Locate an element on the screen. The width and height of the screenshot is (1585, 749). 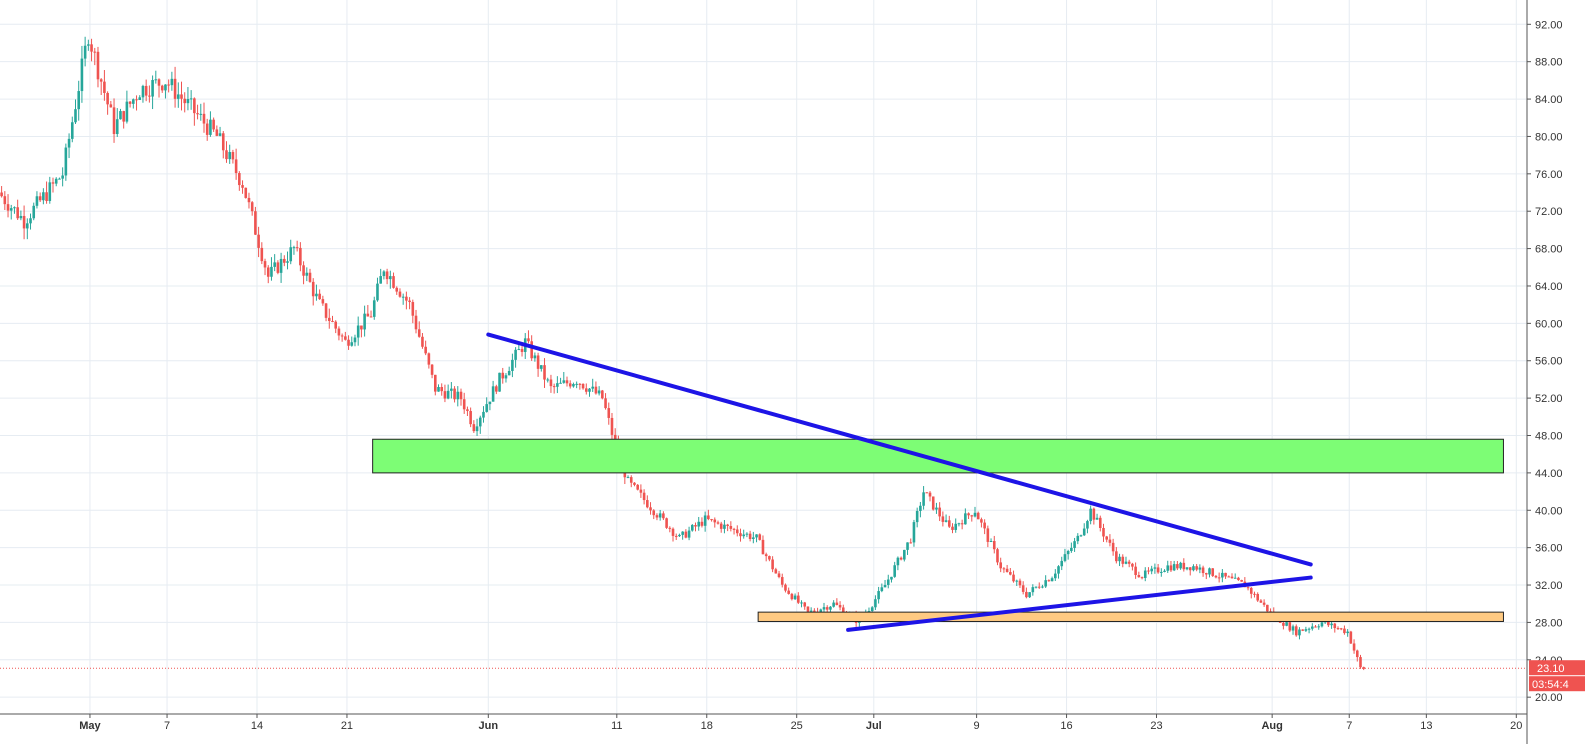
resistance-zone is located at coordinates (938, 456).